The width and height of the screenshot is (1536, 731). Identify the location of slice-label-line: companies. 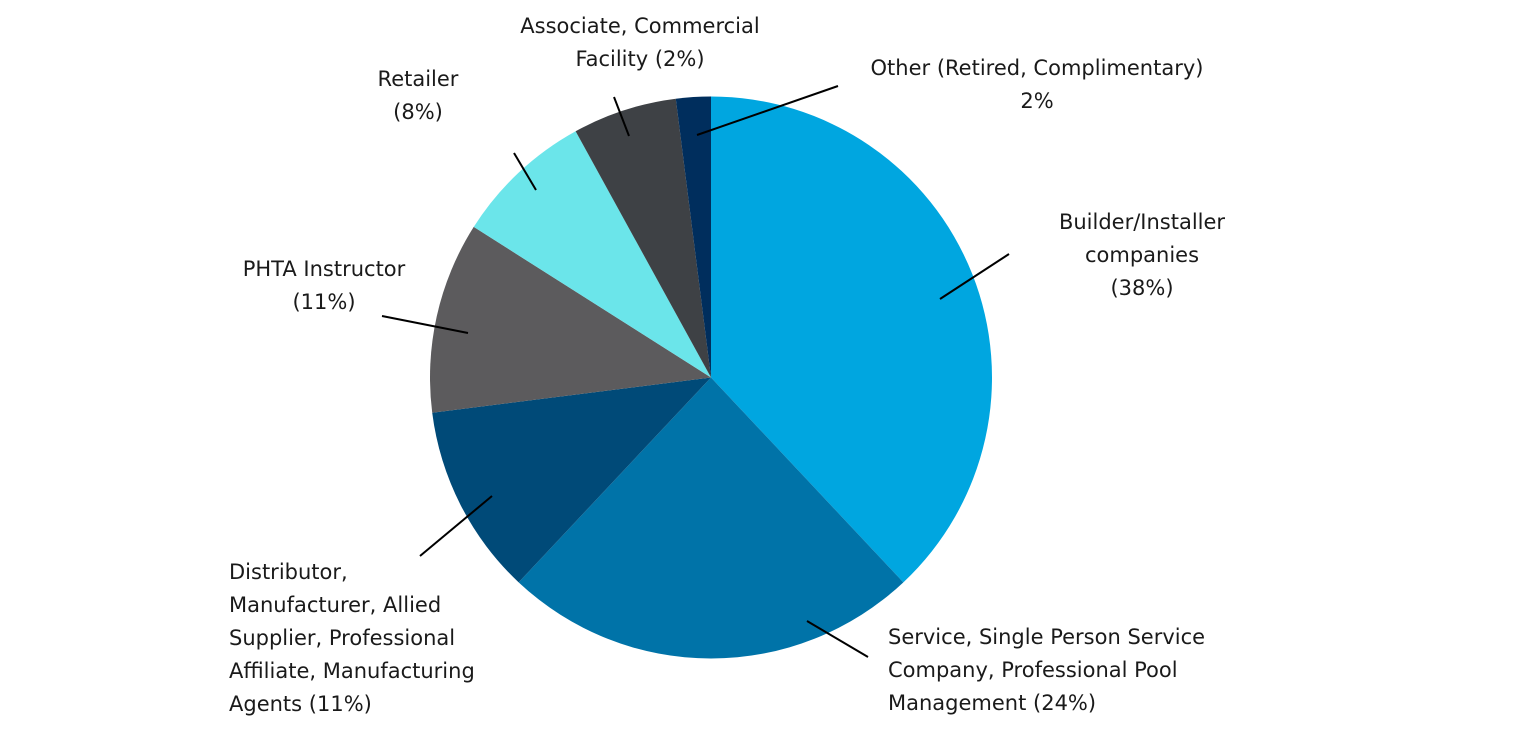
(1142, 255).